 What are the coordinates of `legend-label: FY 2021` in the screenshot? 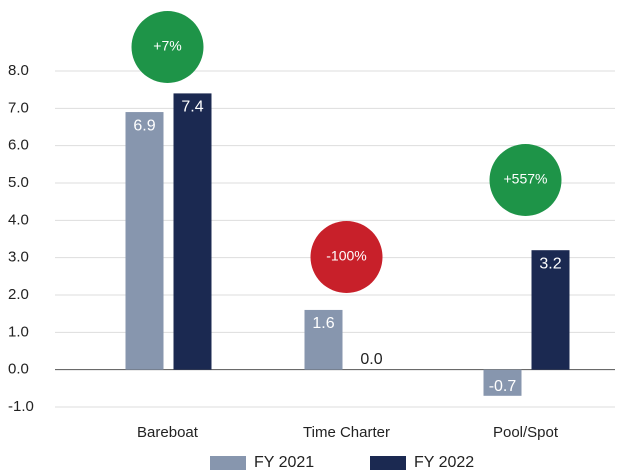 It's located at (284, 462).